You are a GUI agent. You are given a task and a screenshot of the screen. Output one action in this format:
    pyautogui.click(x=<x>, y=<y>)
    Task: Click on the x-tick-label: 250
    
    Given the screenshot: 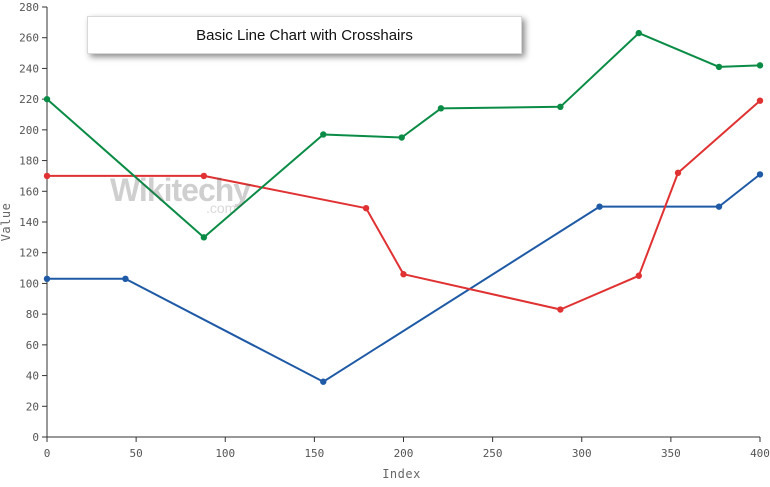 What is the action you would take?
    pyautogui.click(x=493, y=453)
    